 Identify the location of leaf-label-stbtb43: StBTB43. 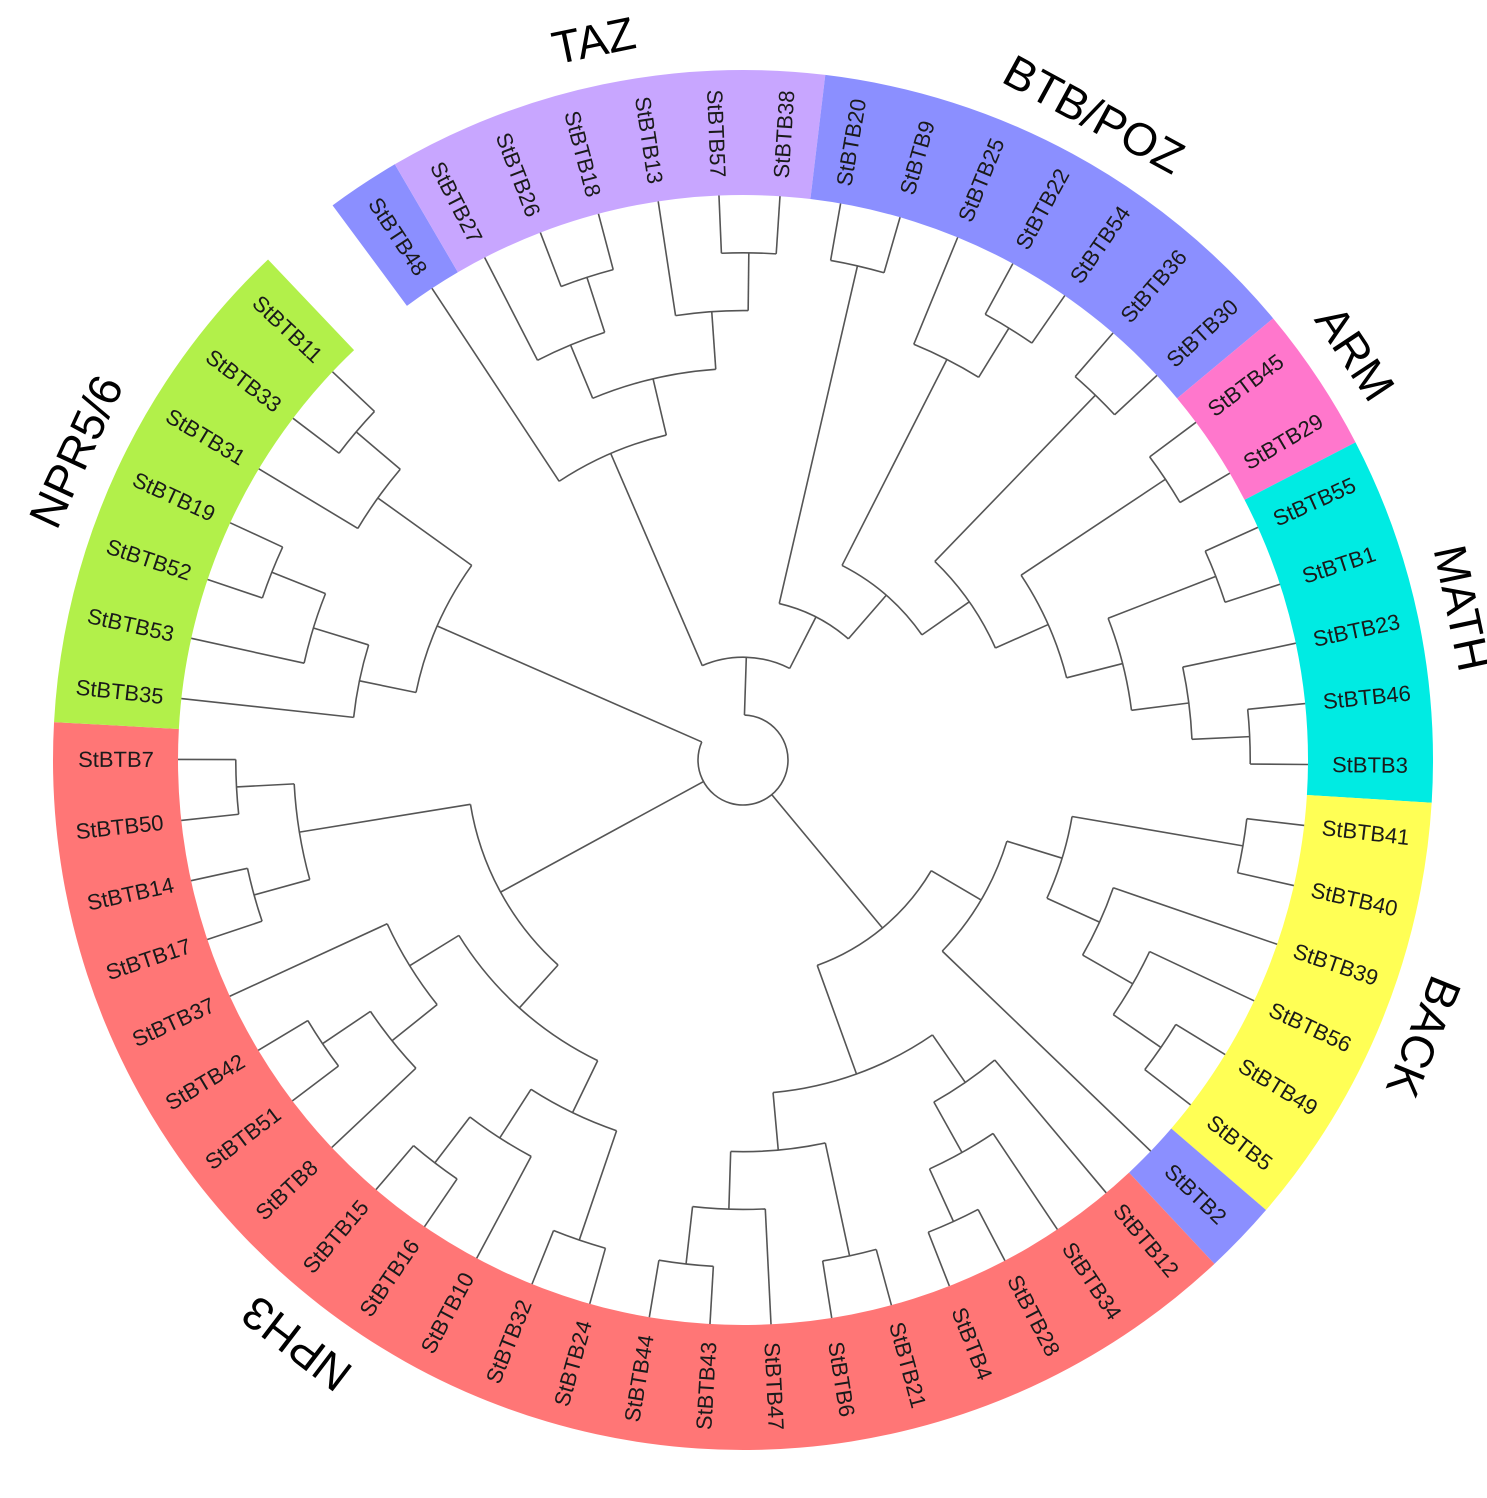
(706, 1385).